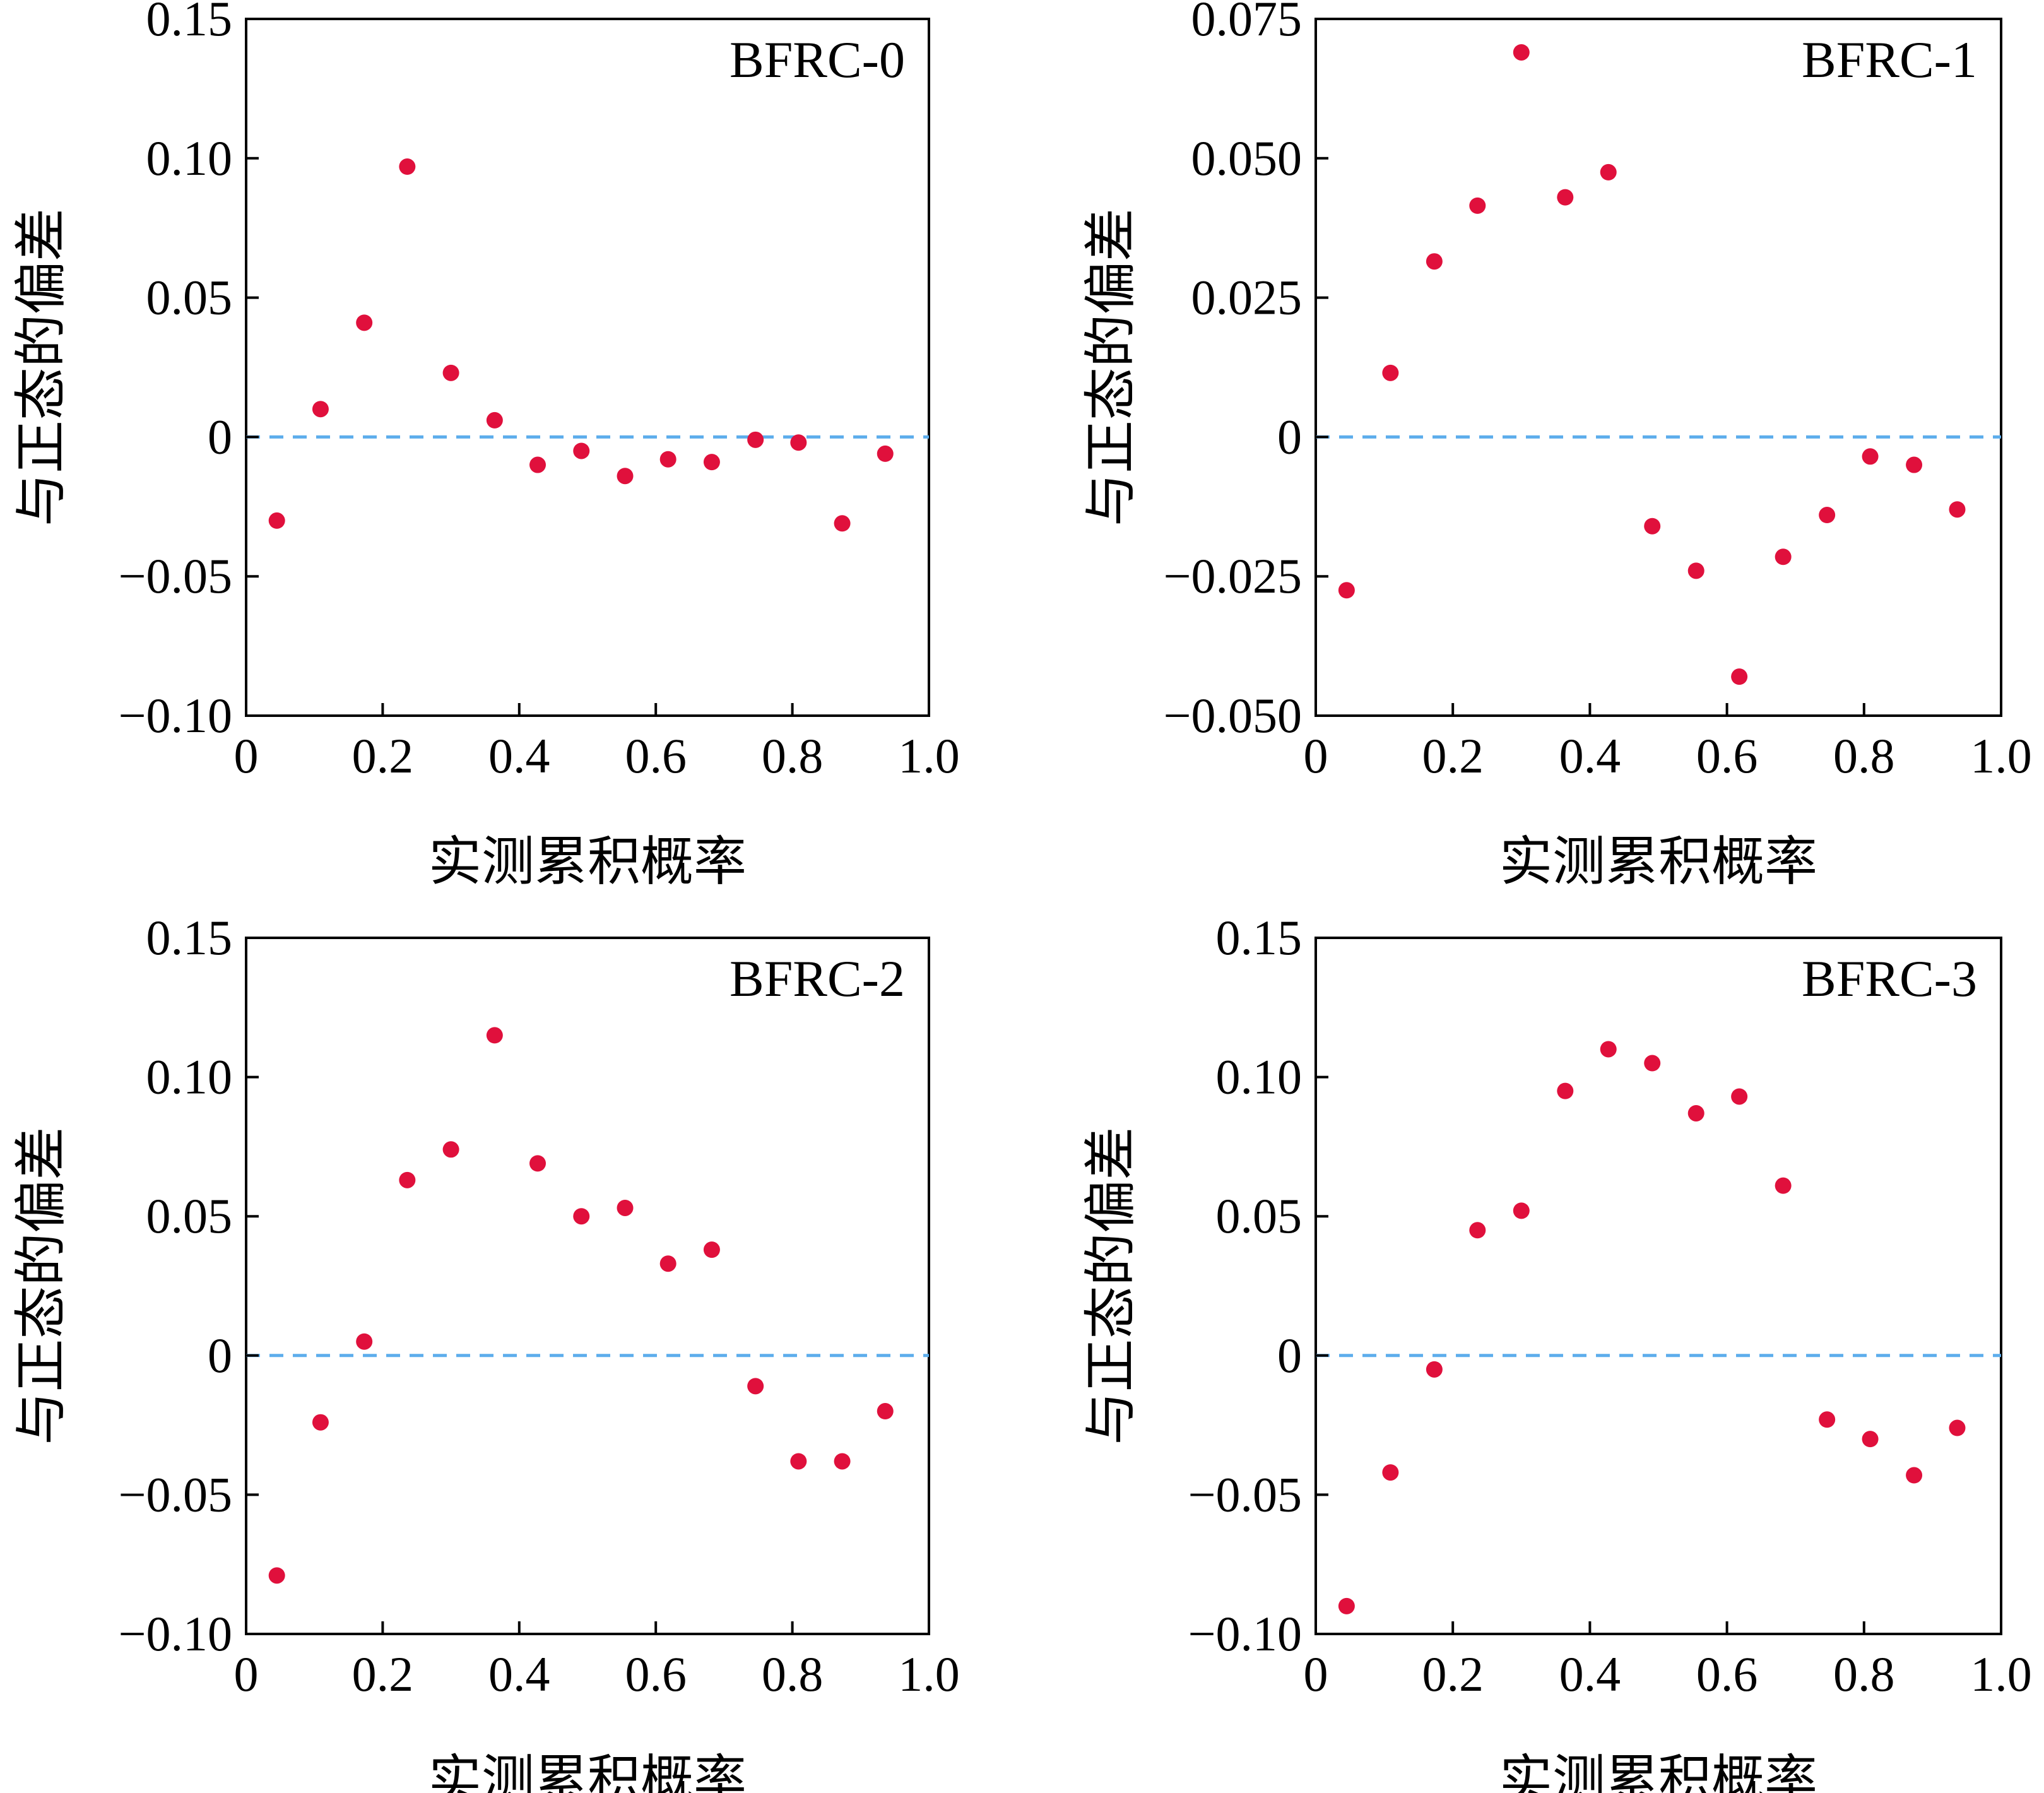 The width and height of the screenshot is (2044, 1793). What do you see at coordinates (1590, 1674) in the screenshot?
I see `chart-3-x-tick-label: 0.4` at bounding box center [1590, 1674].